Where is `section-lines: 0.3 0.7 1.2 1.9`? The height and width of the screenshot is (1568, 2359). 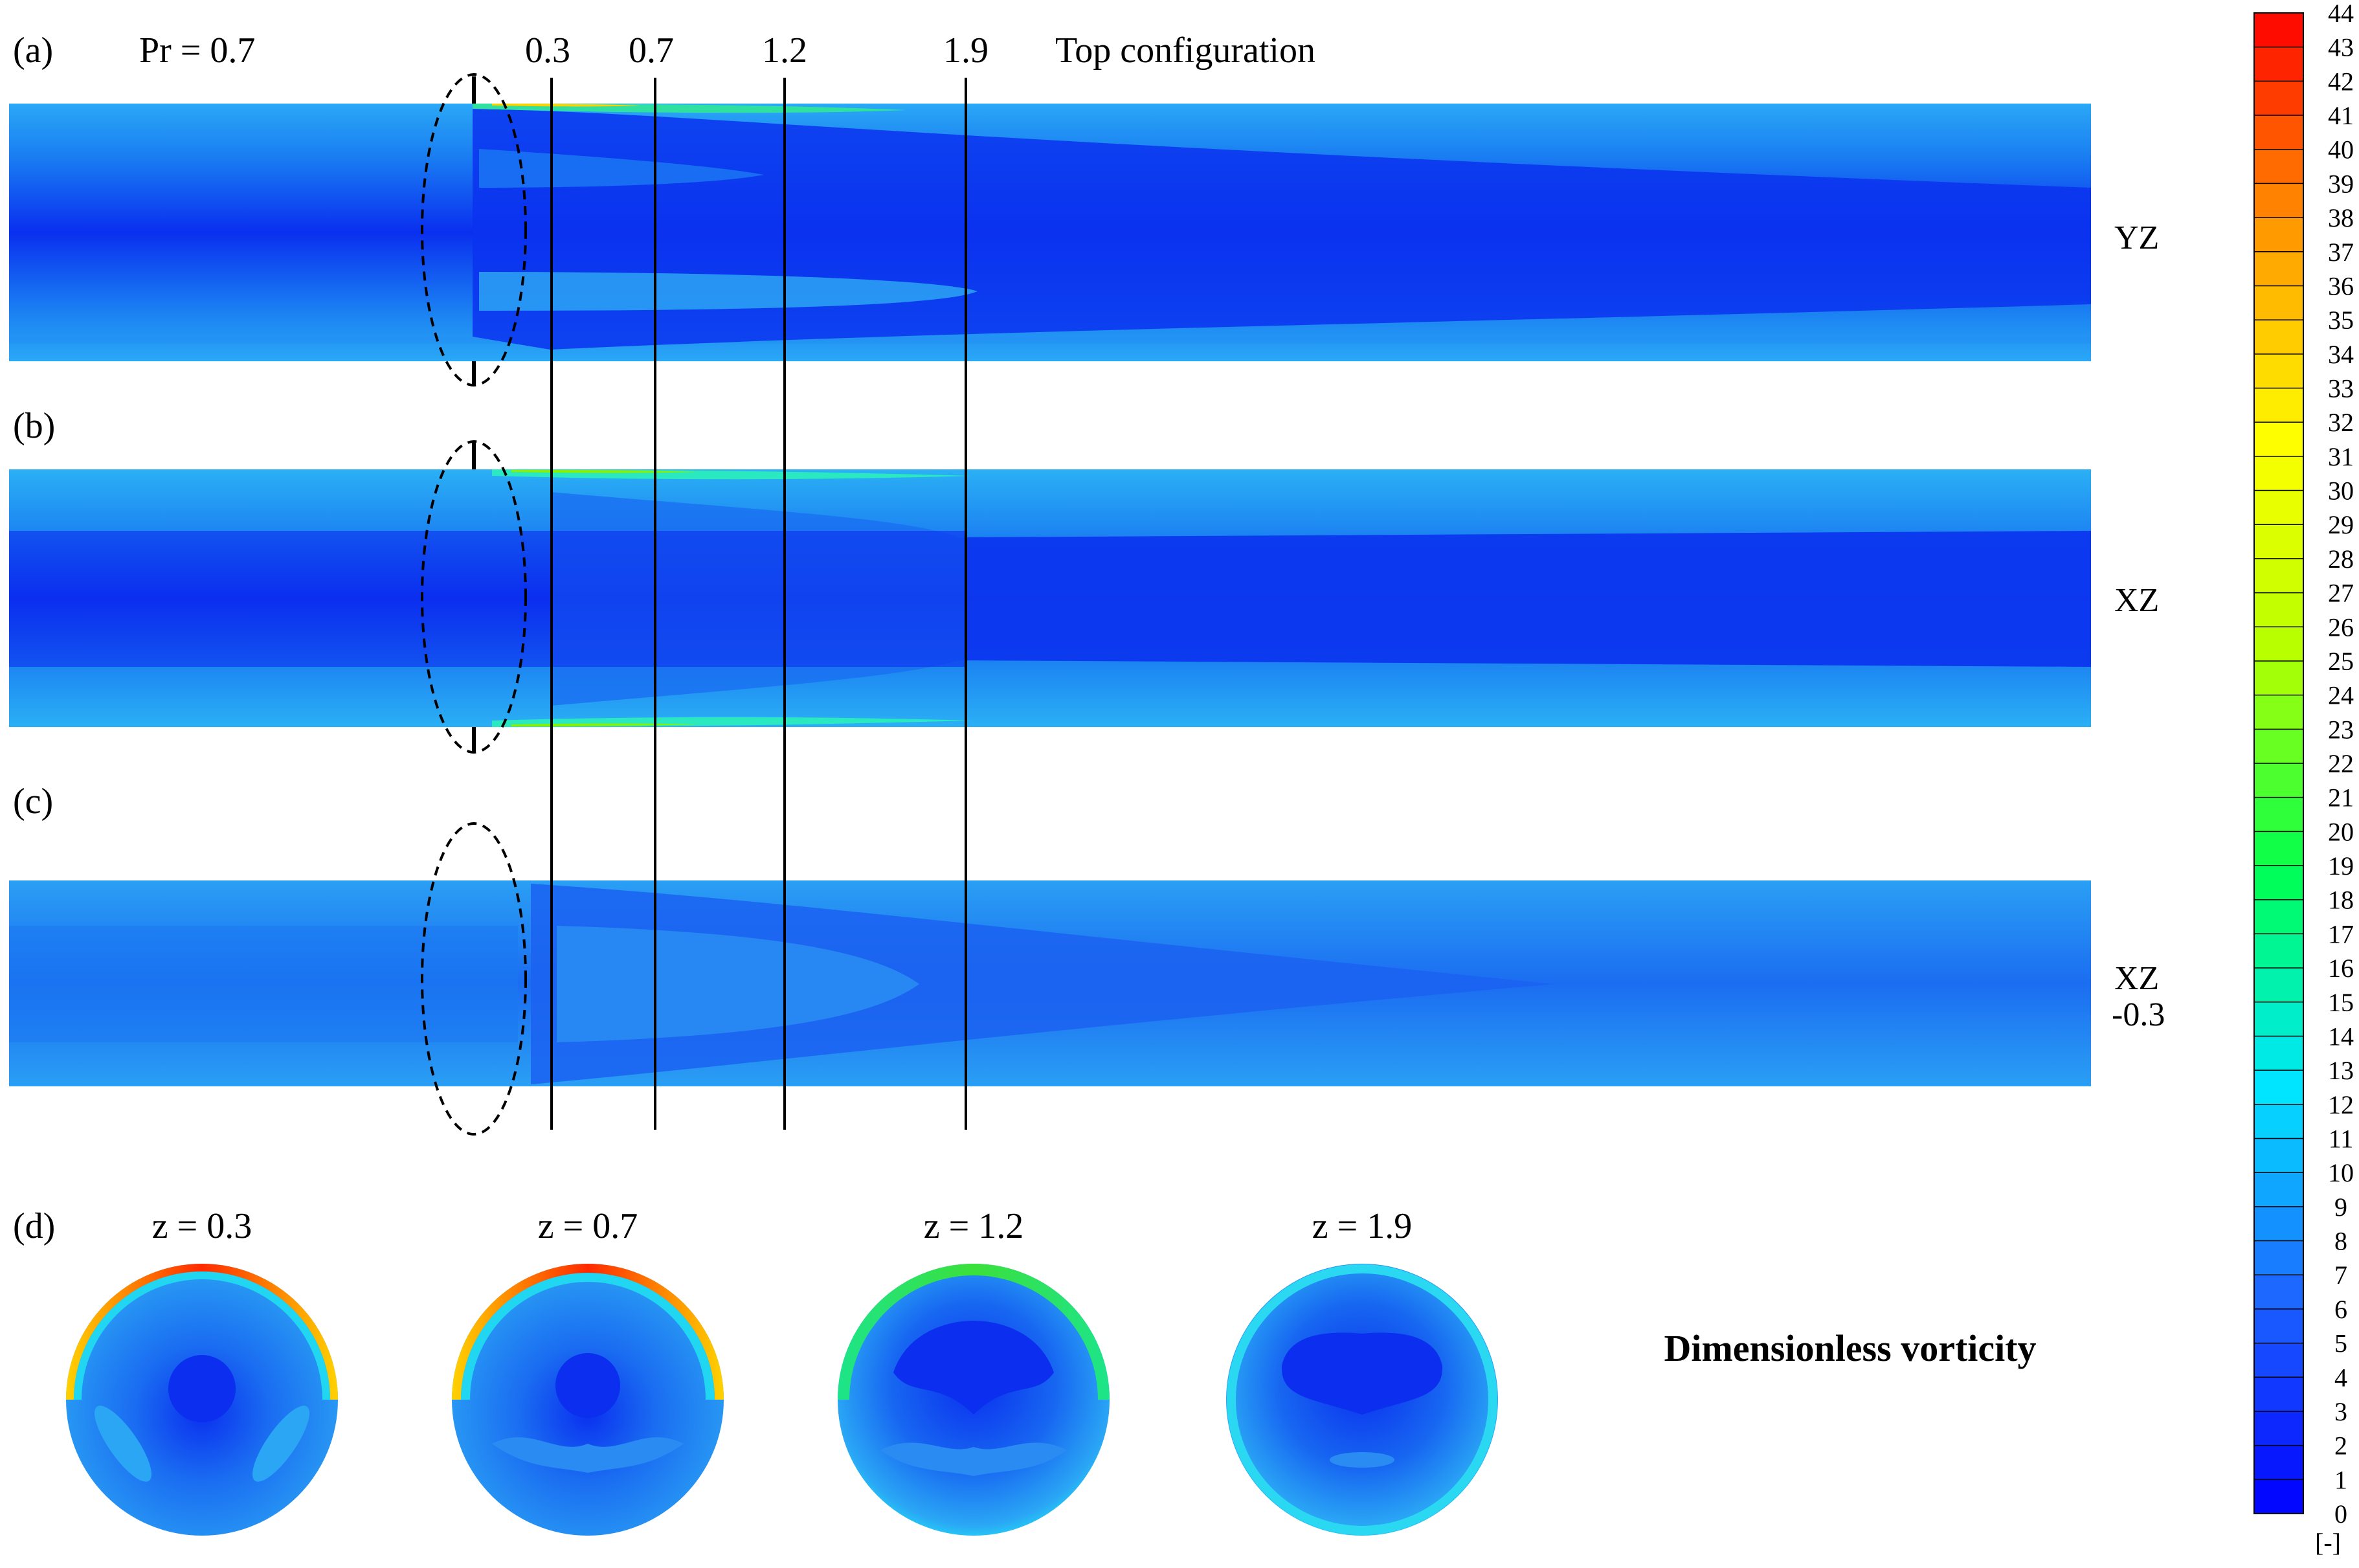
section-lines: 0.3 0.7 1.2 1.9 is located at coordinates (757, 580).